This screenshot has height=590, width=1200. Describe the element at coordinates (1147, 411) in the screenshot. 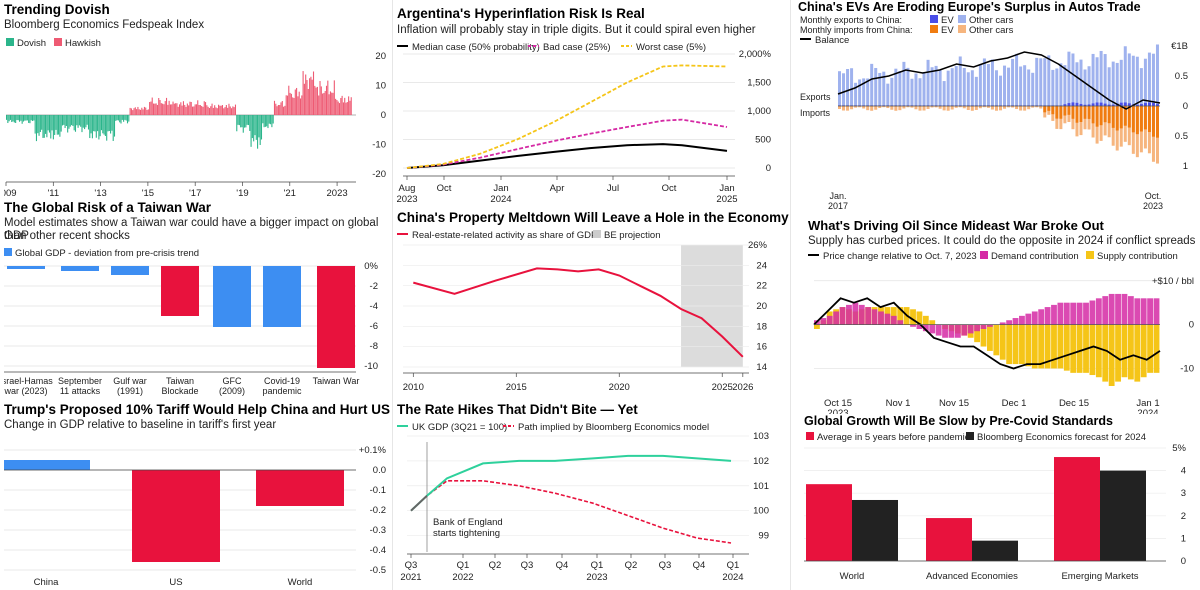

I see `x-tick-label-year: 2024` at that location.